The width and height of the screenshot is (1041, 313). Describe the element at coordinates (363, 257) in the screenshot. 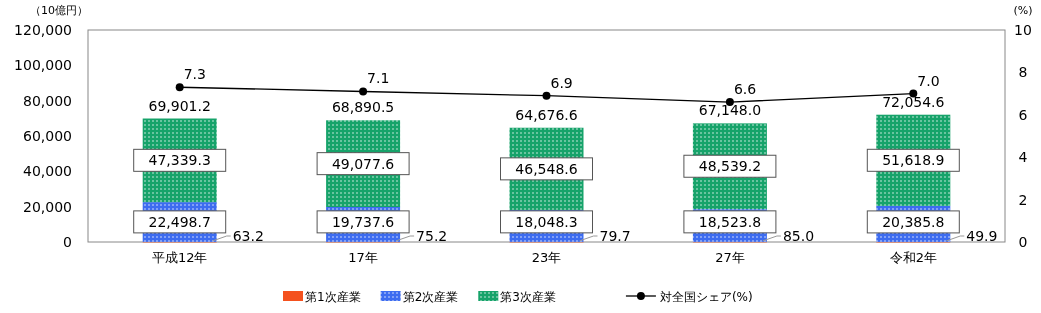

I see `x-tick-label: 17年` at that location.